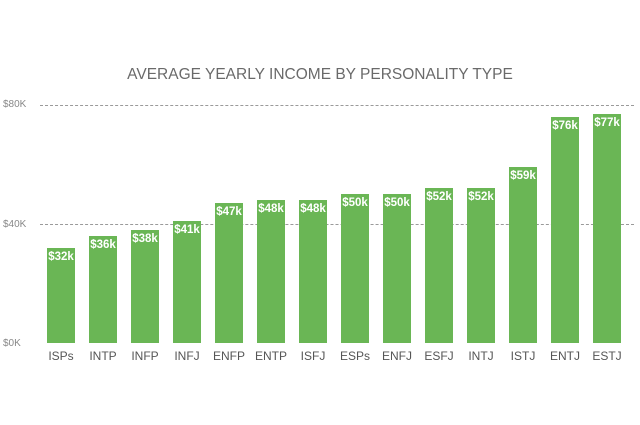 This screenshot has width=640, height=425. What do you see at coordinates (61, 256) in the screenshot?
I see `bar-value-label: $32k` at bounding box center [61, 256].